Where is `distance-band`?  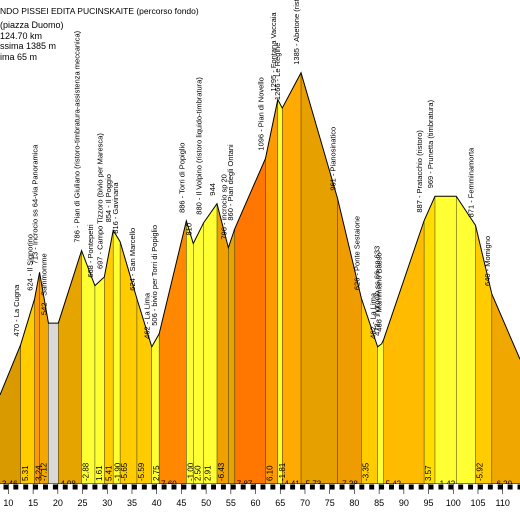 distance-band is located at coordinates (260, 487).